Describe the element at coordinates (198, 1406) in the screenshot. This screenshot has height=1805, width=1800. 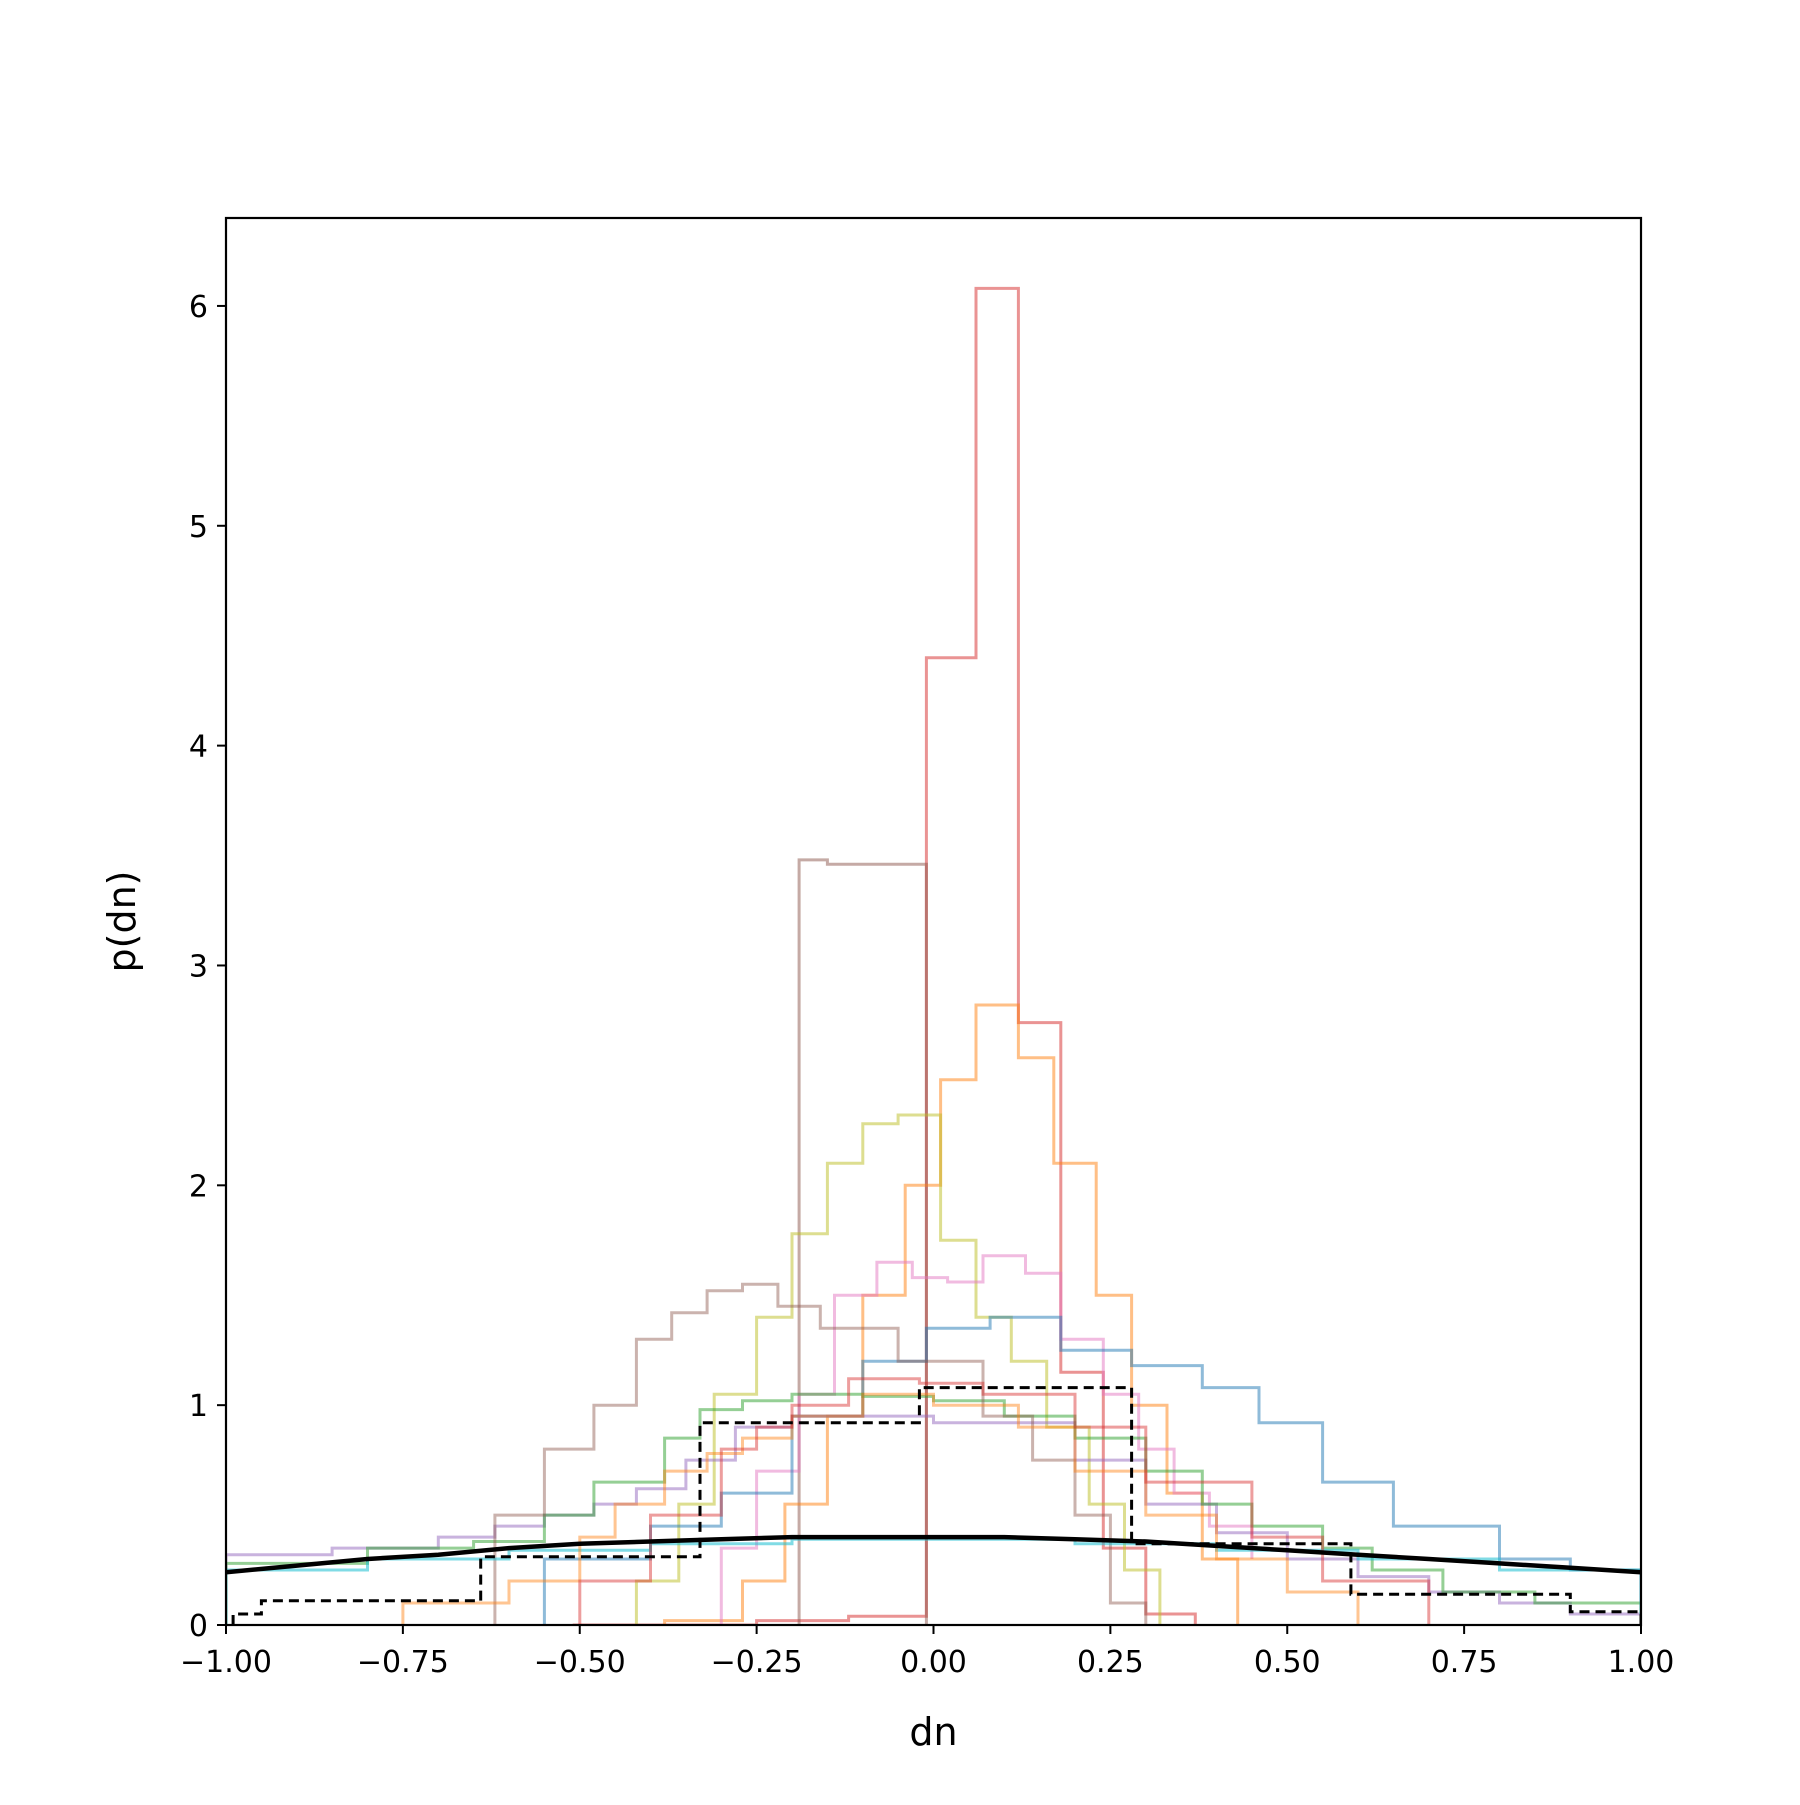
I see `y-tick-label: 1` at that location.